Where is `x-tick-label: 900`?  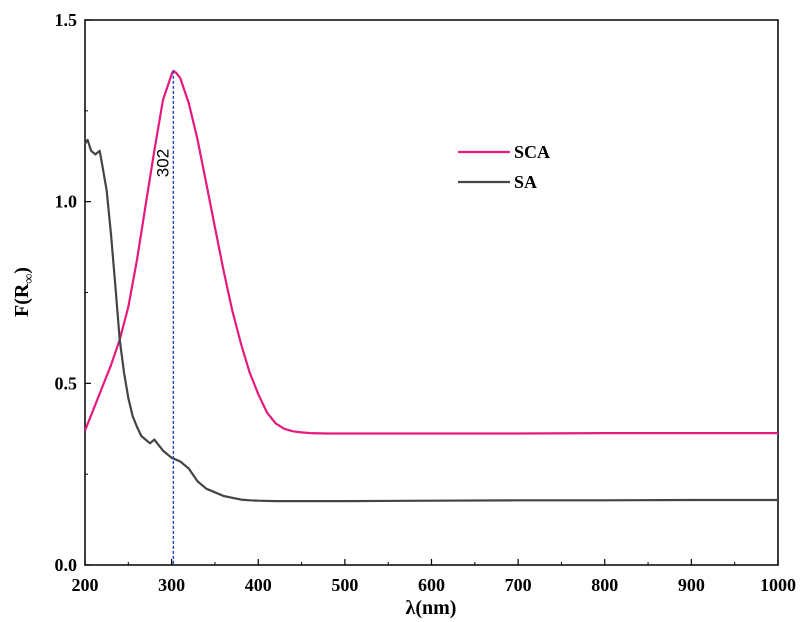
x-tick-label: 900 is located at coordinates (691, 585).